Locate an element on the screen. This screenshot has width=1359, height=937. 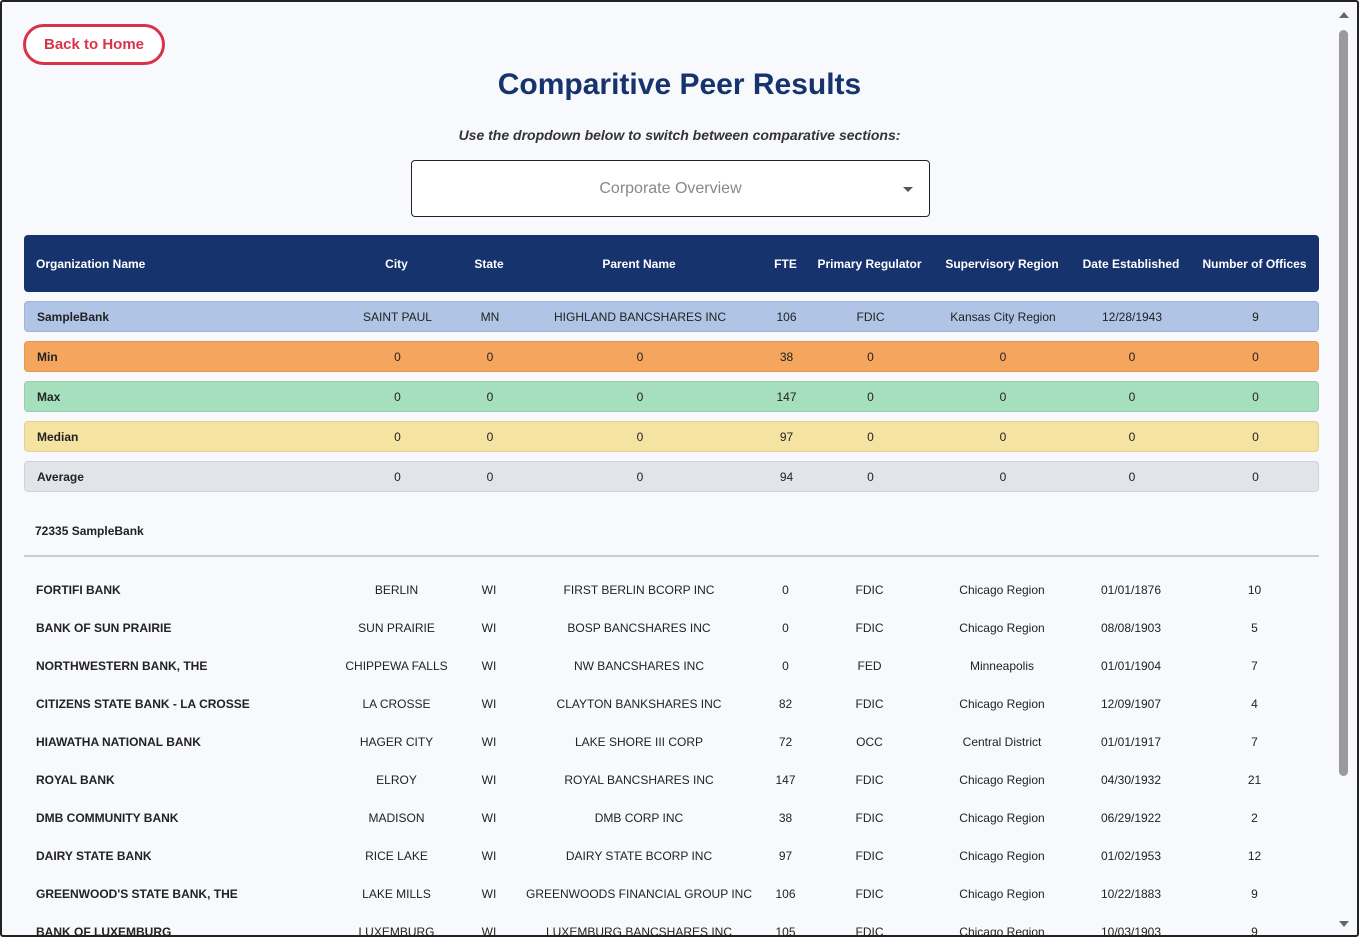
table-cell: LAKE MILLS is located at coordinates (396, 894).